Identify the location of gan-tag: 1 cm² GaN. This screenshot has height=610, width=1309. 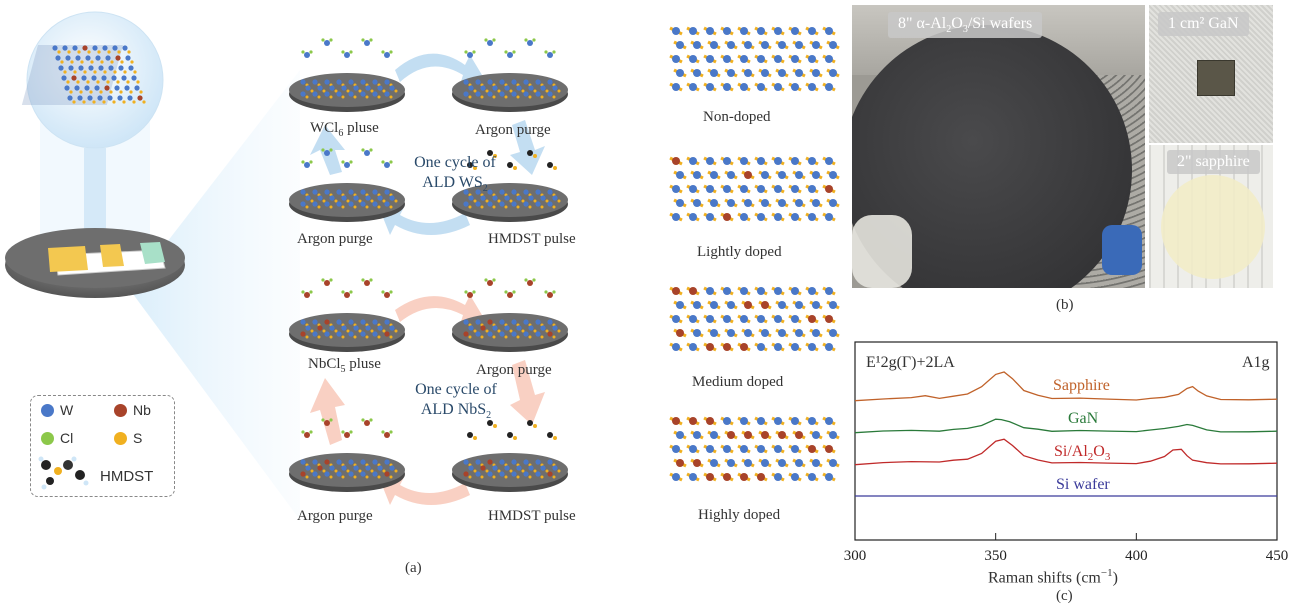
(1203, 24).